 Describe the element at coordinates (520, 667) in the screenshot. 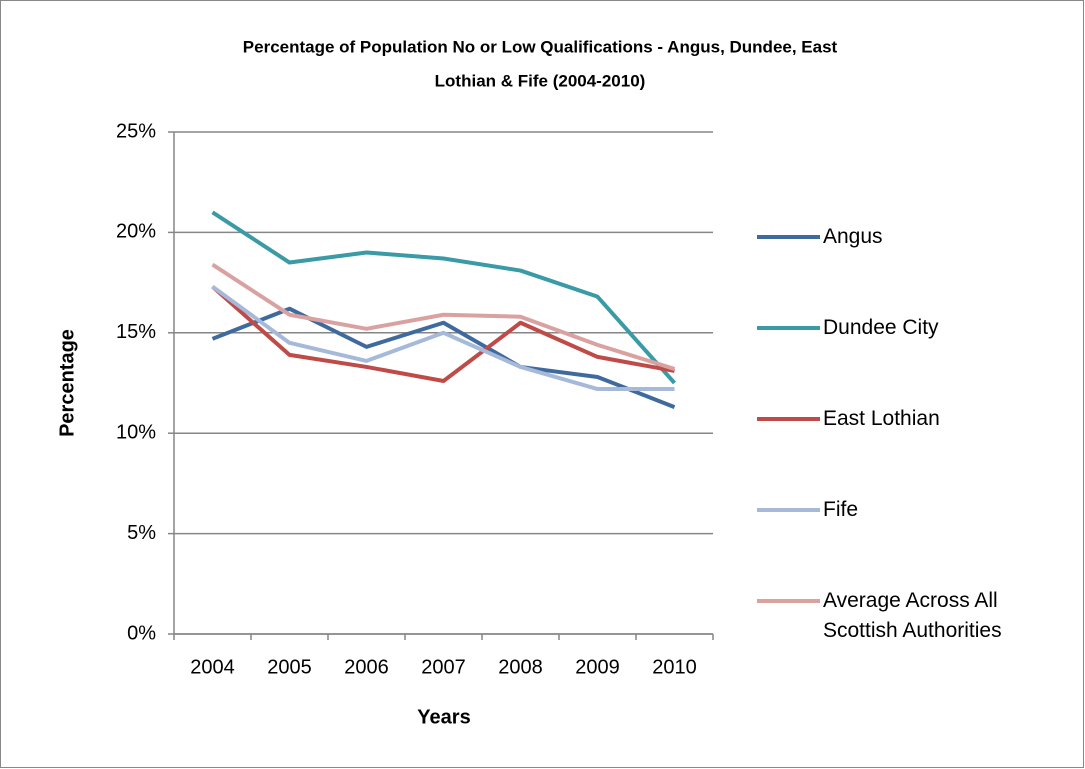

I see `x-tick-label: 2008` at that location.